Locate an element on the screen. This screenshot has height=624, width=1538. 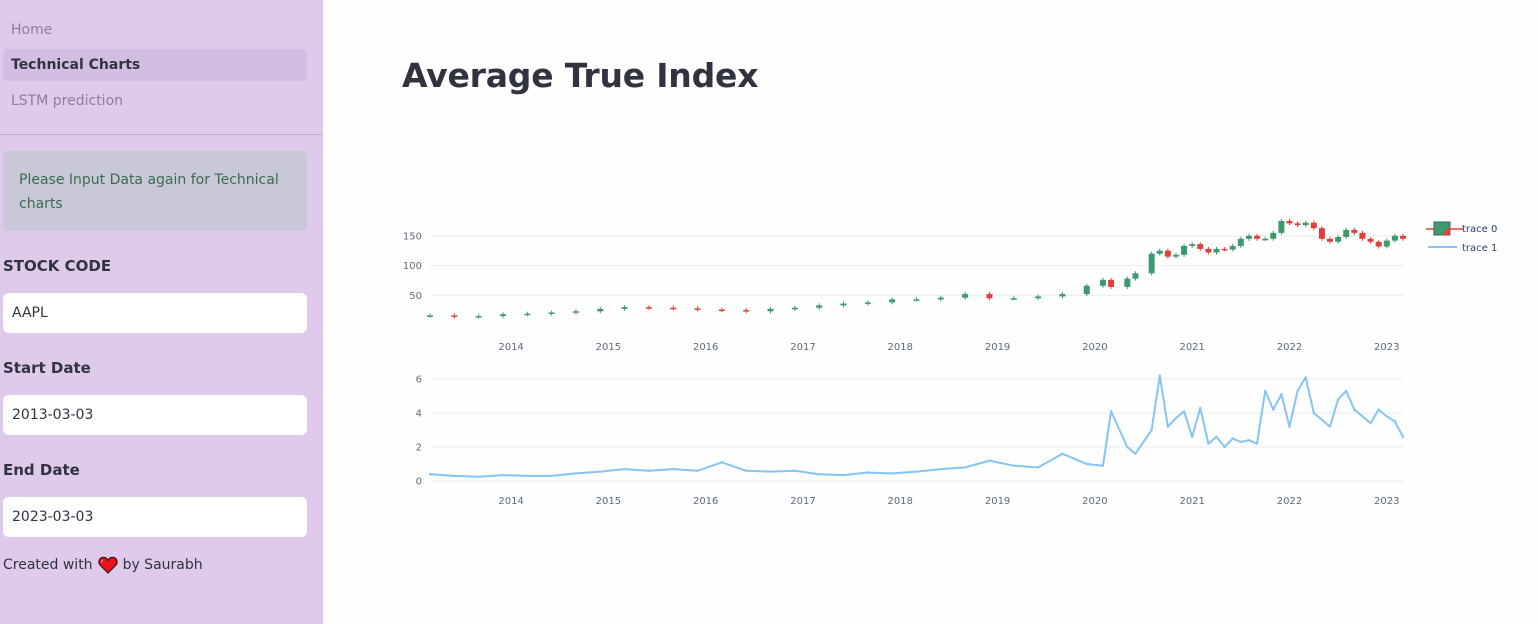
start-date-input is located at coordinates (155, 415).